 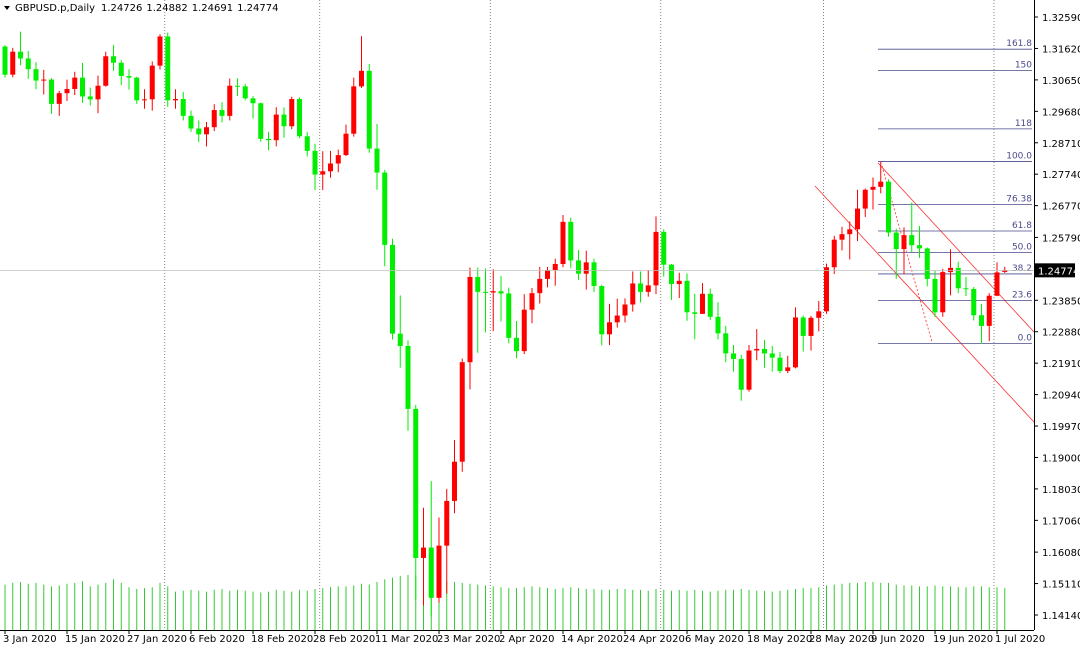 What do you see at coordinates (1019, 200) in the screenshot?
I see `fibo-label: 76.38` at bounding box center [1019, 200].